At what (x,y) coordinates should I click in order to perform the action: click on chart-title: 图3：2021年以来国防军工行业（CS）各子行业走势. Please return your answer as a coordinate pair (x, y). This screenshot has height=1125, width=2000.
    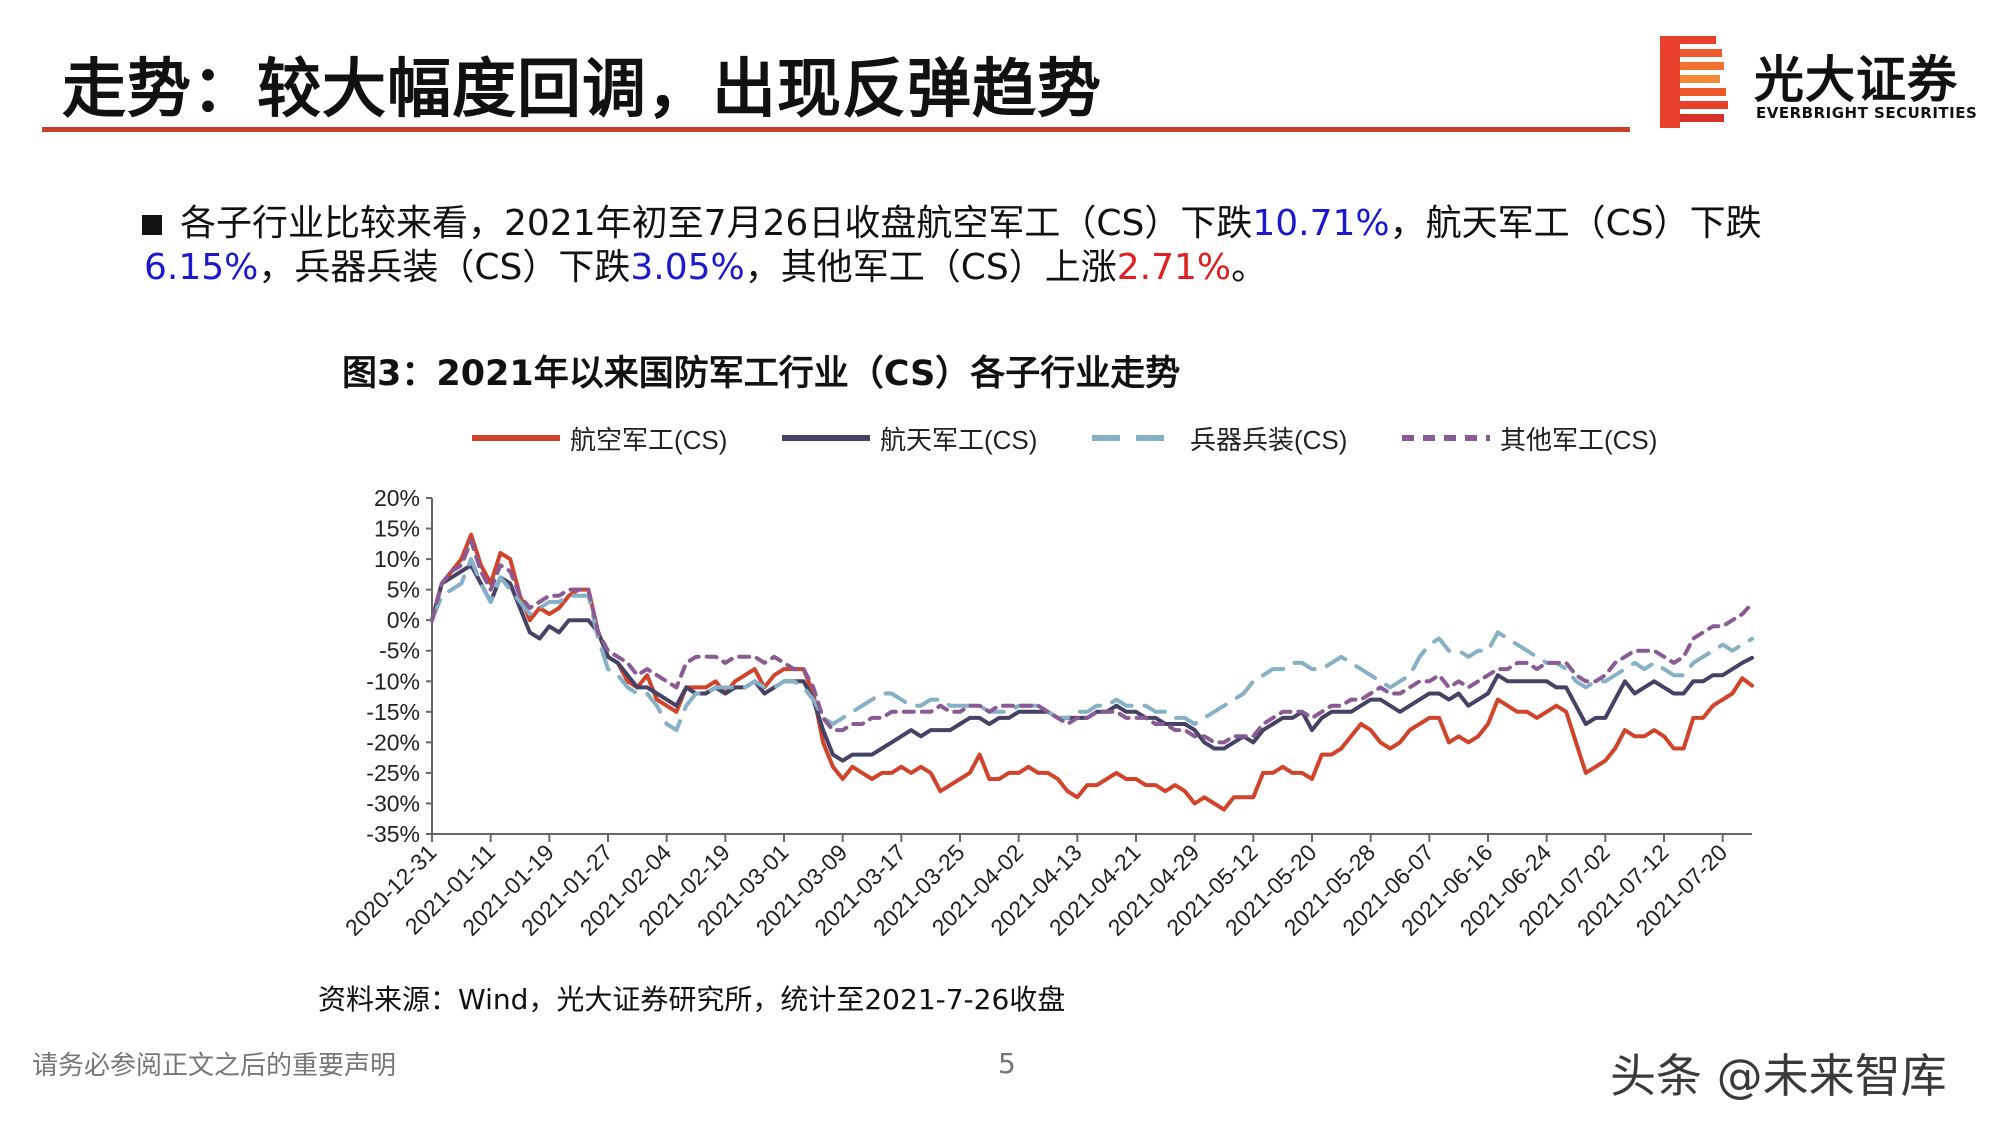
    Looking at the image, I should click on (761, 374).